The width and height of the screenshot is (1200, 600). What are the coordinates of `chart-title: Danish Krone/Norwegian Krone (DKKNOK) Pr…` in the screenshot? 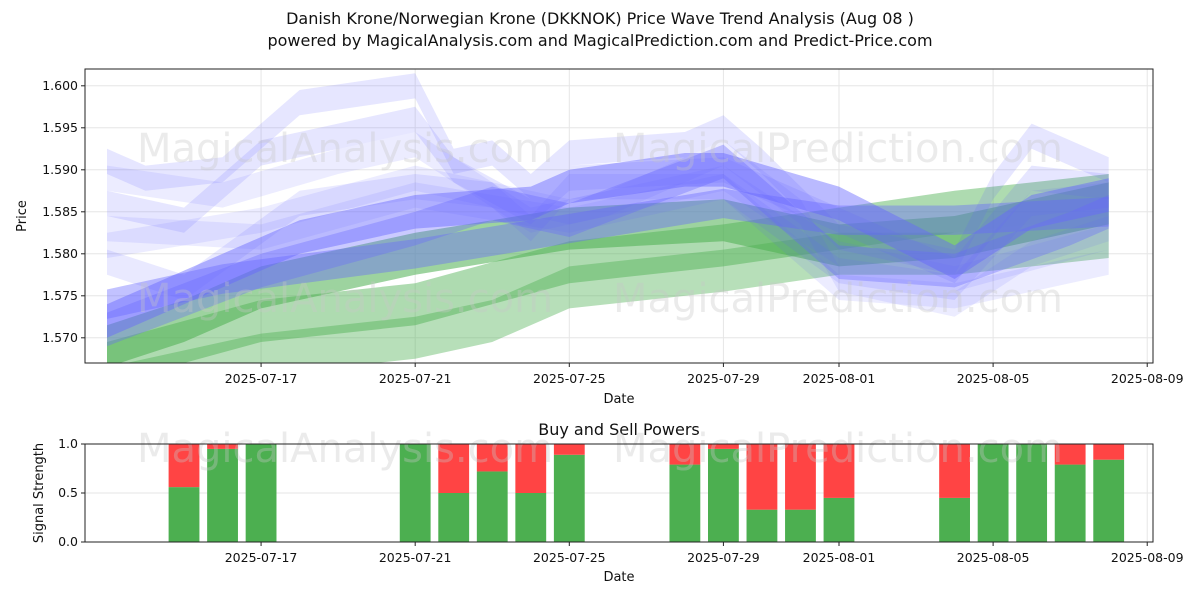 It's located at (600, 18).